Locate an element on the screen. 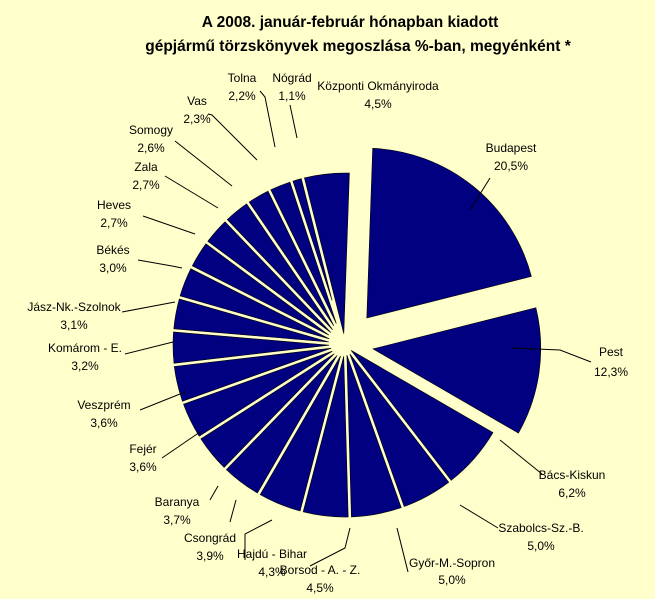  slice-name-label: Fejér is located at coordinates (142, 449).